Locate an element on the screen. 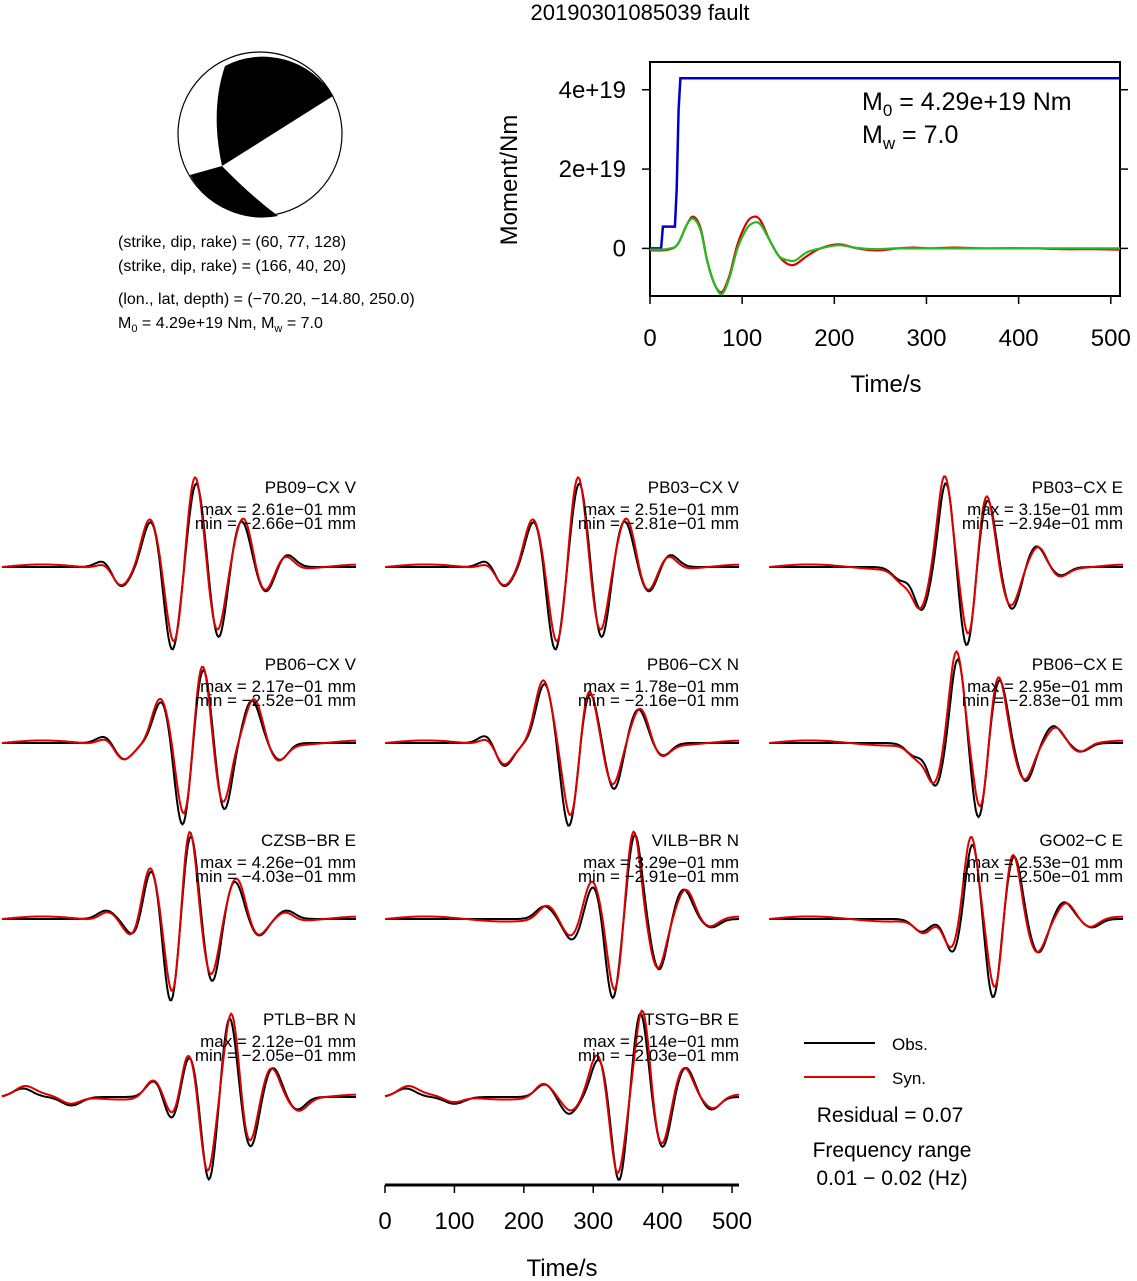 The height and width of the screenshot is (1281, 1137). moment-series-green is located at coordinates (884, 256).